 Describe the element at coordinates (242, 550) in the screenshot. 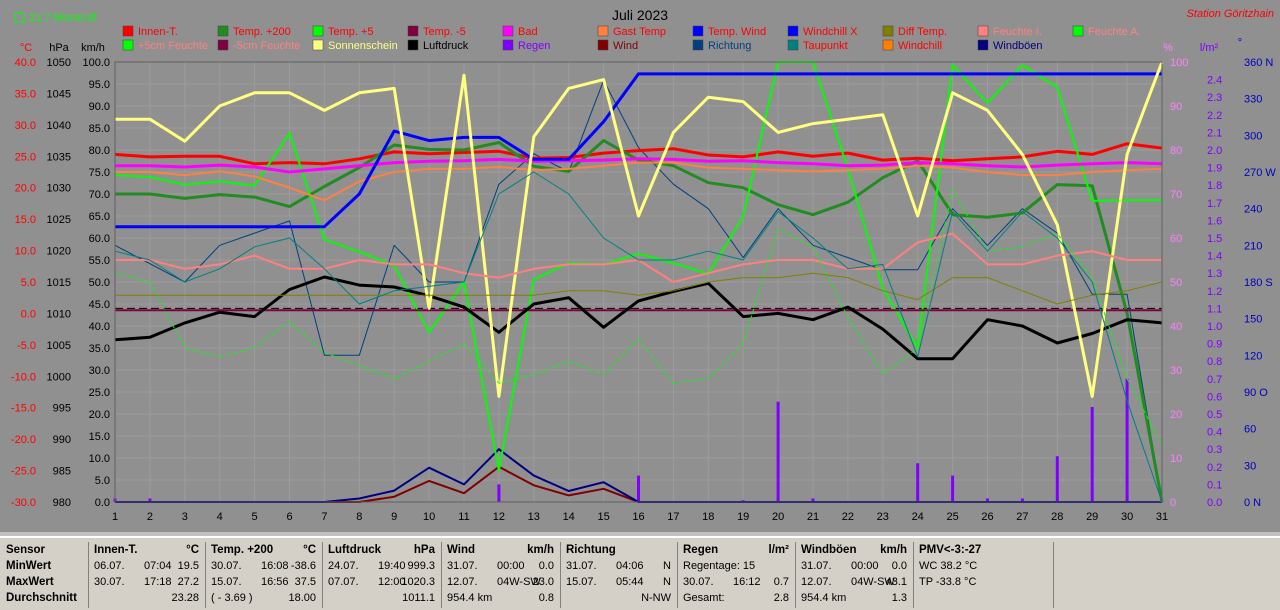

I see `stat-title: Temp. +200` at that location.